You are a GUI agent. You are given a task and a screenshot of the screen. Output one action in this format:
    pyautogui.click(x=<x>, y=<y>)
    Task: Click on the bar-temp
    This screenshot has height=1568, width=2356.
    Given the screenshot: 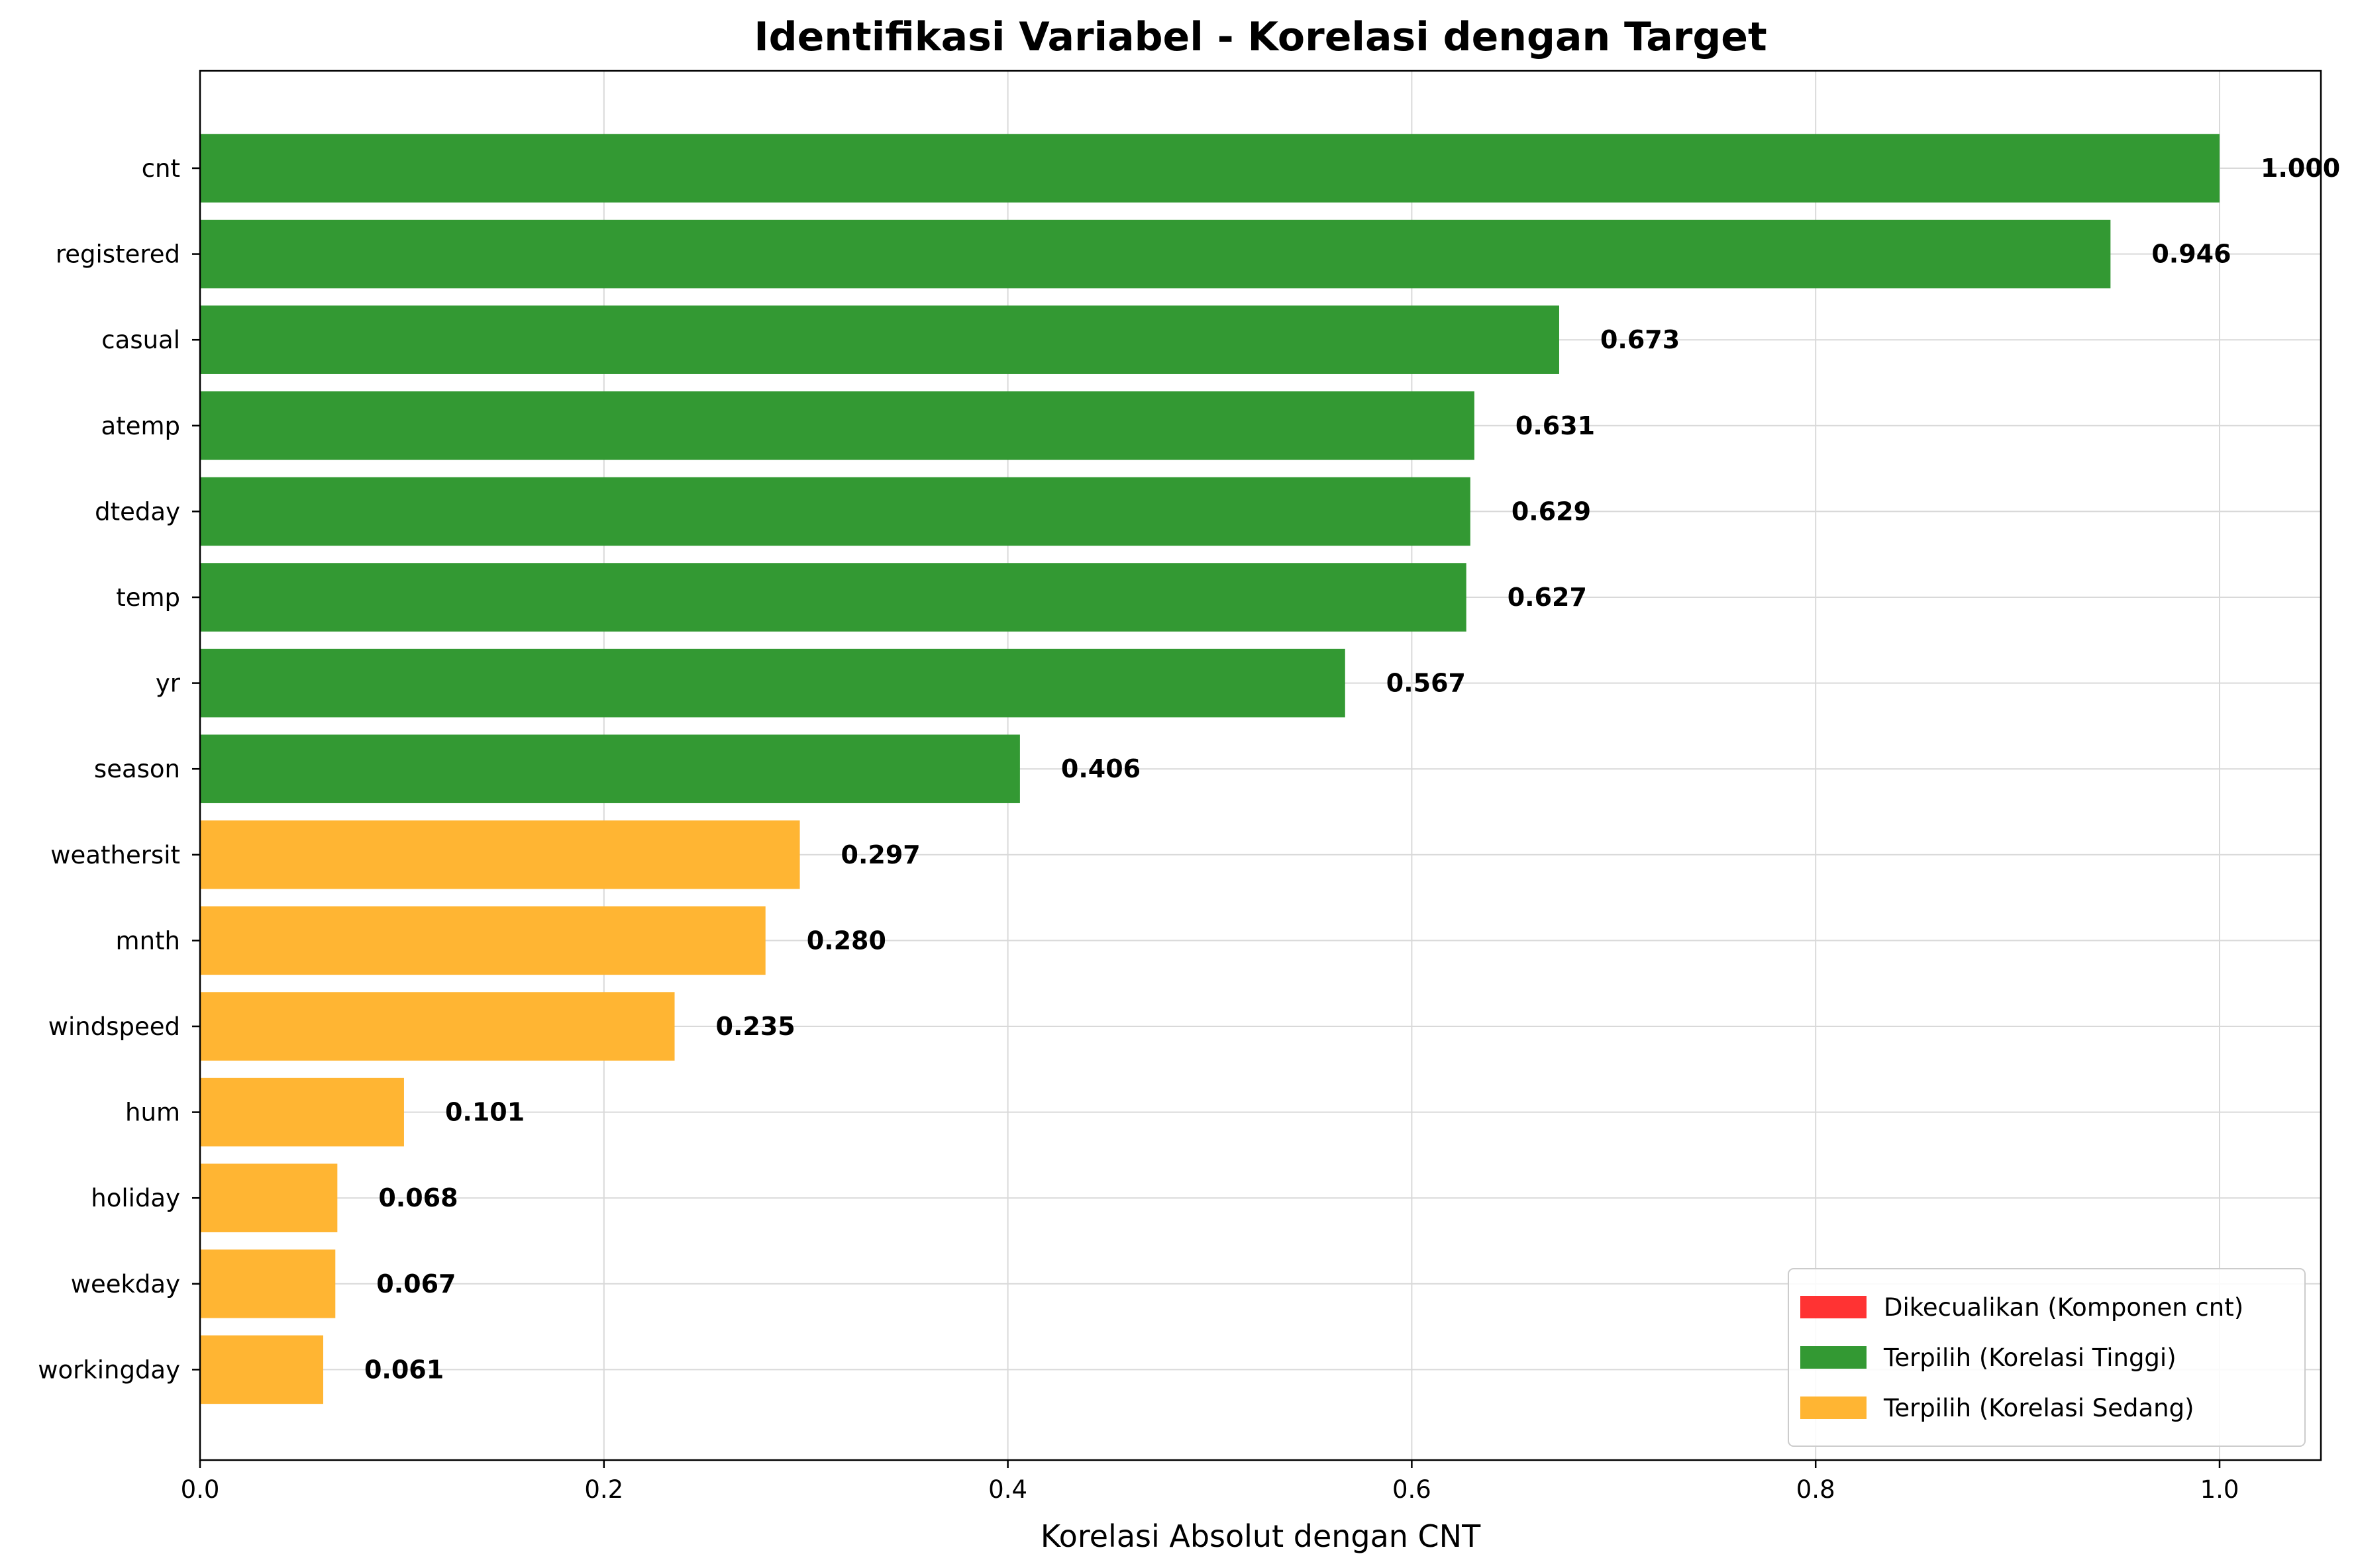 What is the action you would take?
    pyautogui.click(x=833, y=597)
    